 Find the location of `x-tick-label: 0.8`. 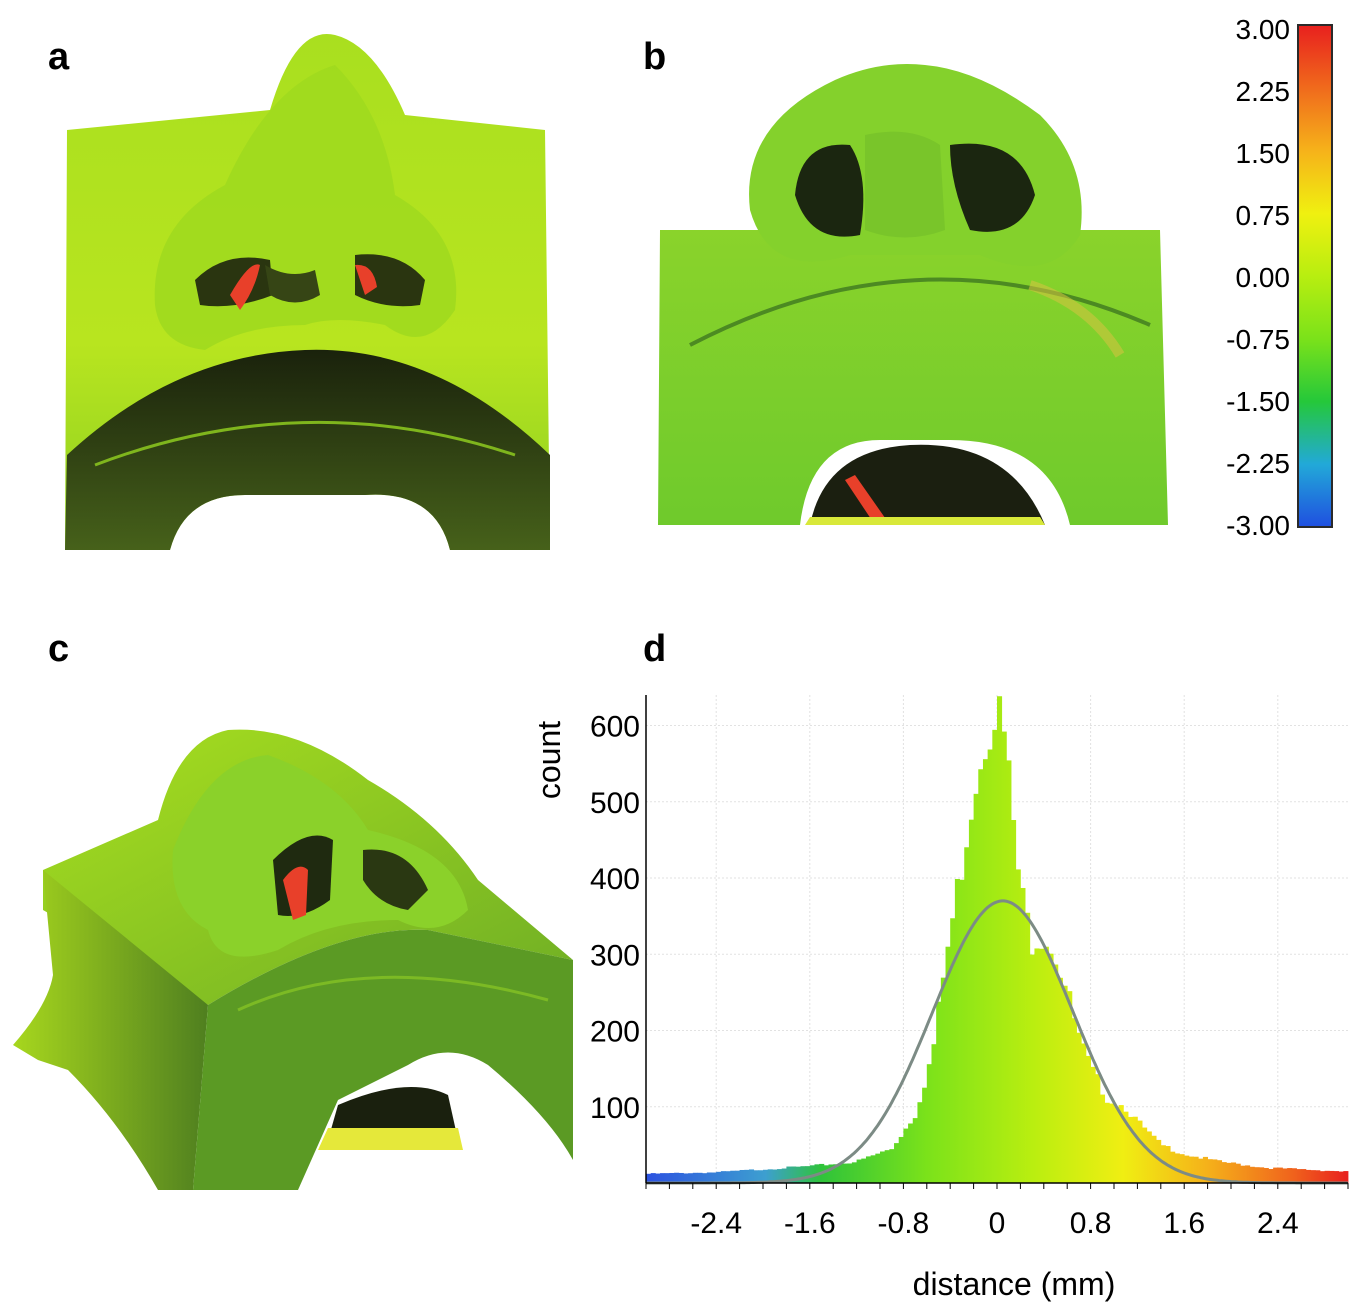

x-tick-label: 0.8 is located at coordinates (1091, 1223).